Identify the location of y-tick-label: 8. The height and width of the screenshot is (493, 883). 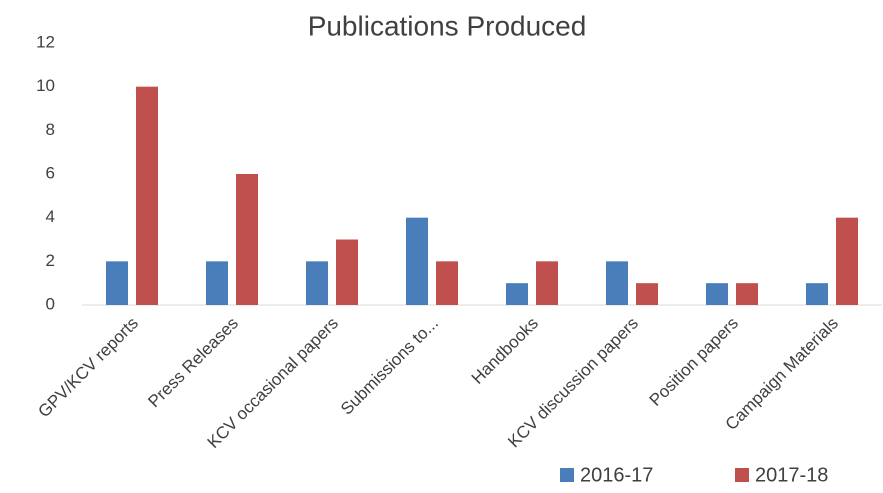
(50, 129).